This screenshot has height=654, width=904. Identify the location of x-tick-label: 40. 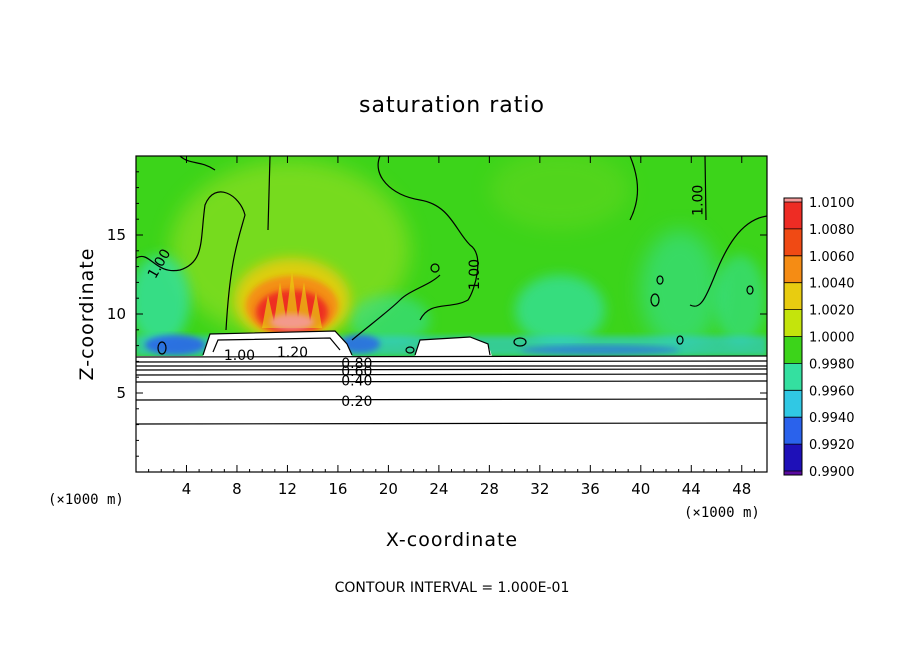
(640, 489).